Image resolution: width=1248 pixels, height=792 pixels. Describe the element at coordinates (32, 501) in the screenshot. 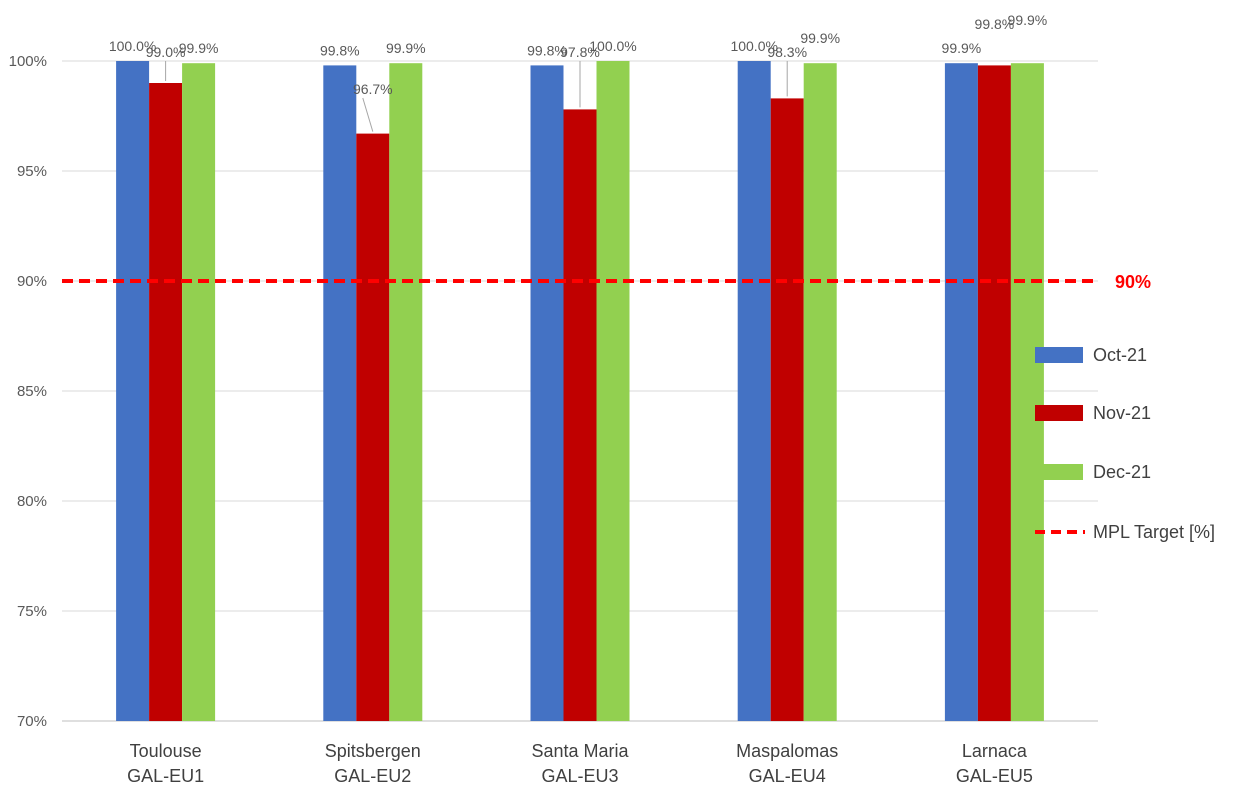

I see `y-tick-label: 80%` at that location.